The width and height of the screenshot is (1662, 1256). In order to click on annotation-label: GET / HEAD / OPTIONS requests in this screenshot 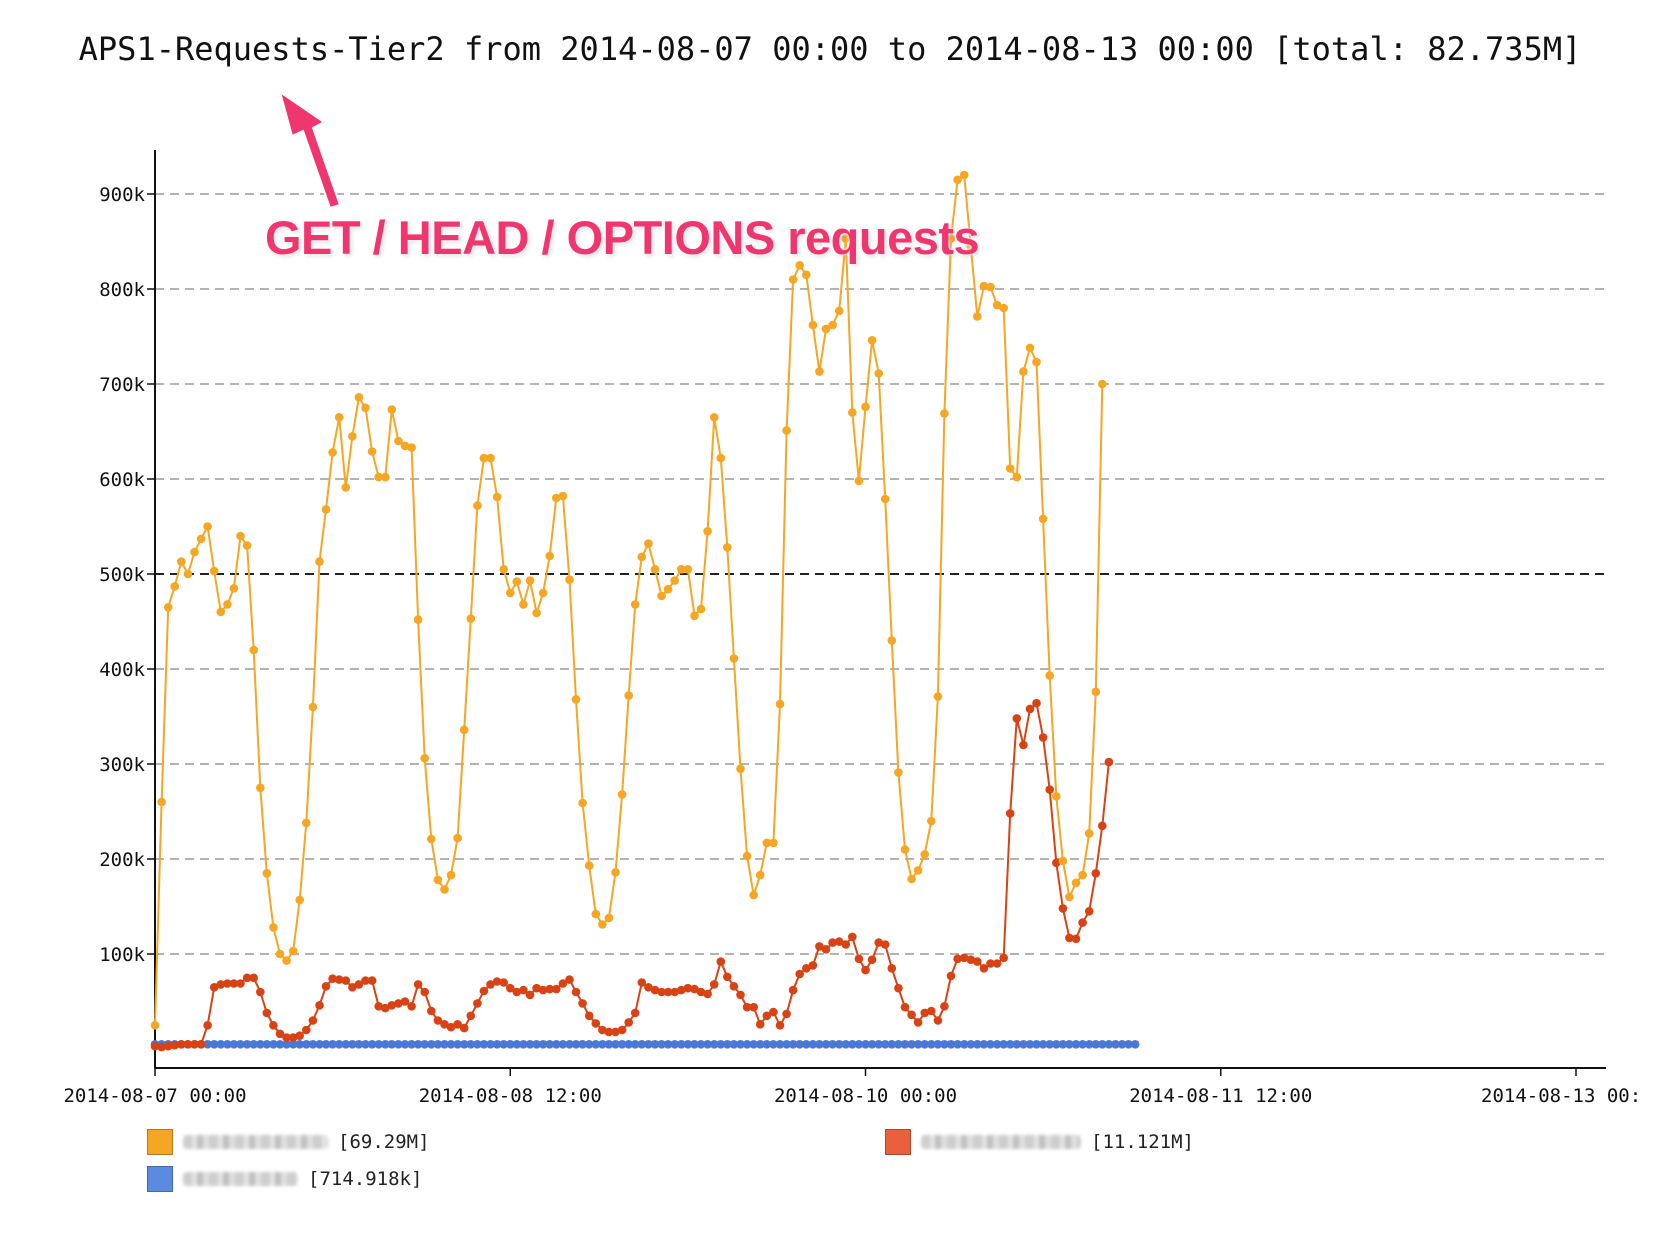, I will do `click(622, 237)`.